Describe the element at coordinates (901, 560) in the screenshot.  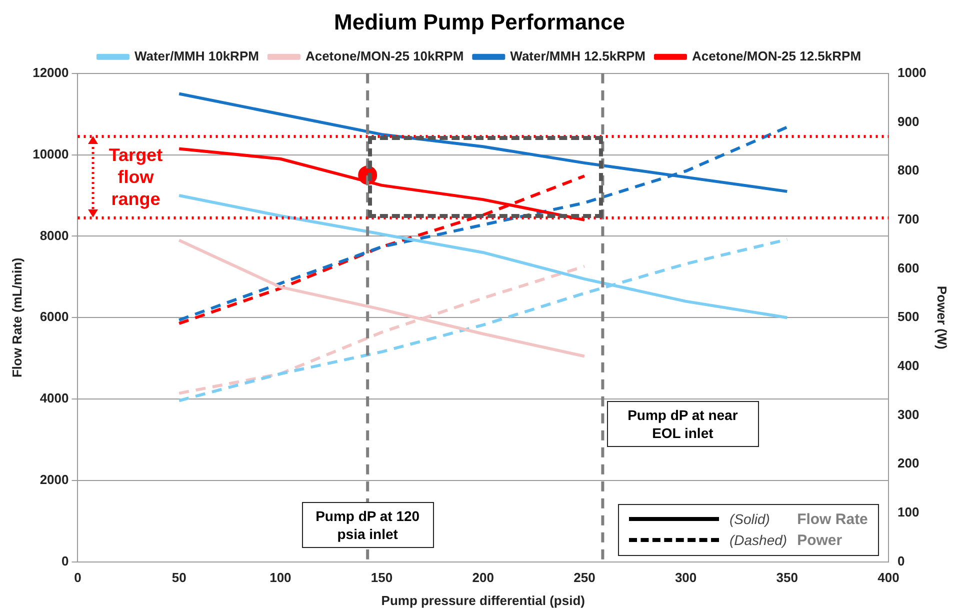
I see `y2-tick-label: 0` at that location.